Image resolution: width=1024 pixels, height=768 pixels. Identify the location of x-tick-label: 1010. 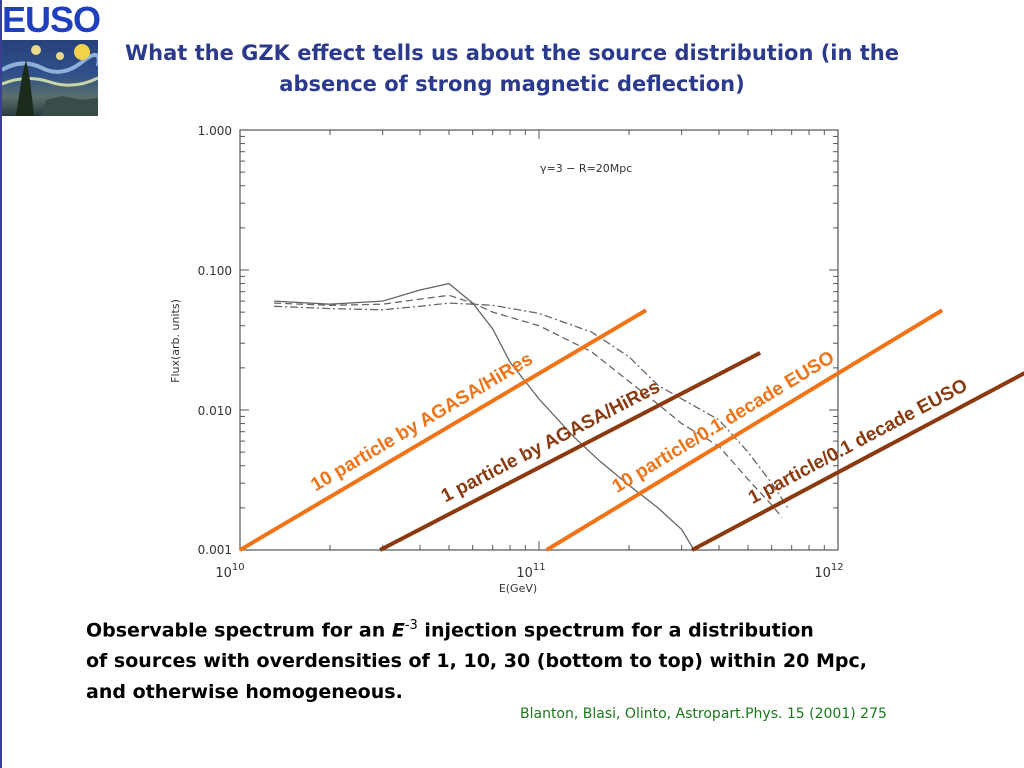
(229, 571).